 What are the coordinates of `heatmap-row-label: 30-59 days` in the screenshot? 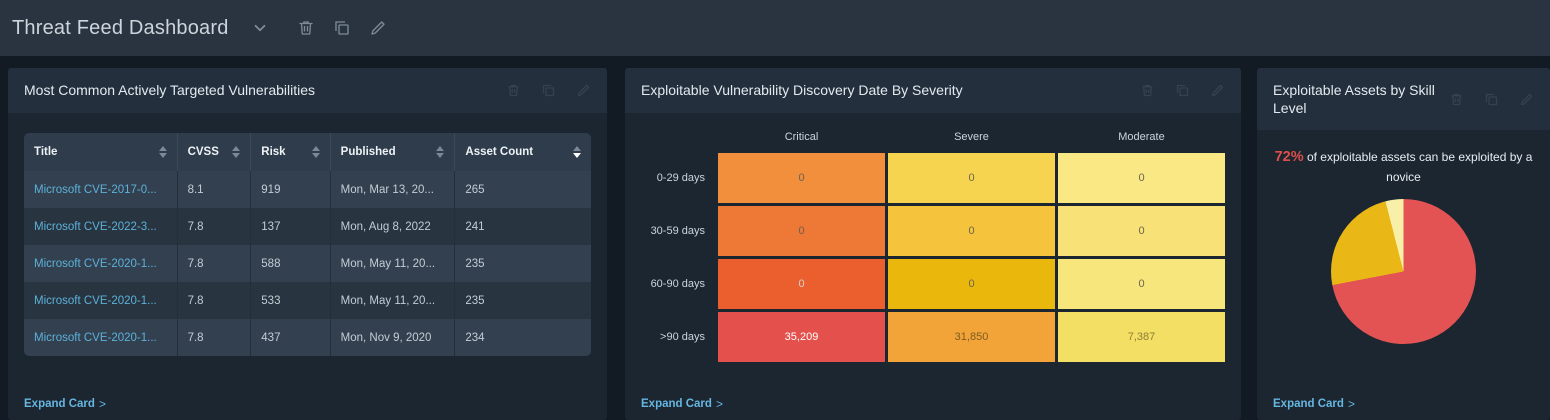 It's located at (677, 231).